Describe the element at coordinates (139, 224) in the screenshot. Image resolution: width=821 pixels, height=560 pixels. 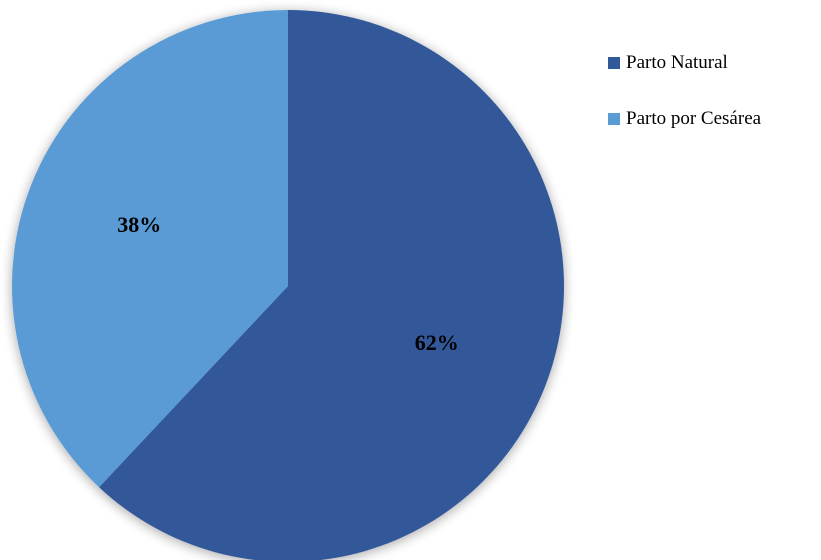
I see `data-label-parto-por-ces-rea: 38%` at that location.